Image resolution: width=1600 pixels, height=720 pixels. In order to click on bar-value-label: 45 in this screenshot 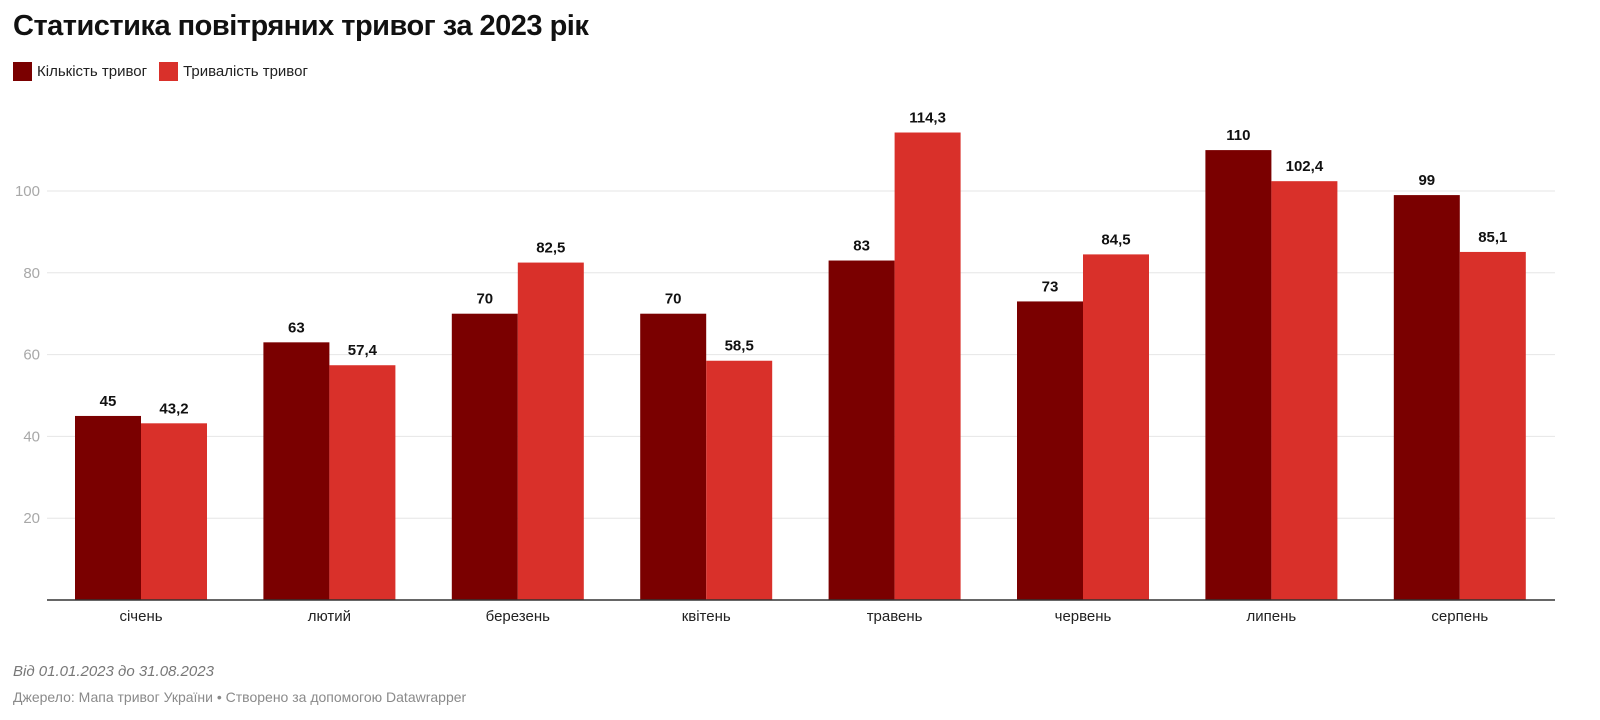, I will do `click(108, 401)`.